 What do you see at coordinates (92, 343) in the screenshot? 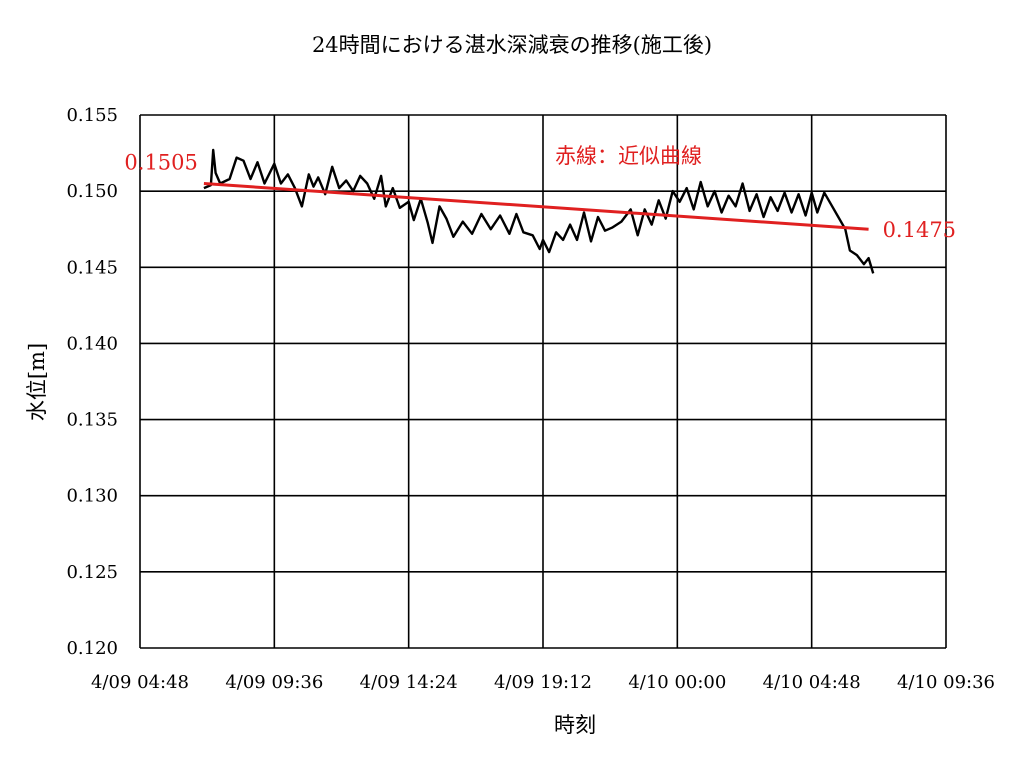
I see `y-tick-label: 0.140` at bounding box center [92, 343].